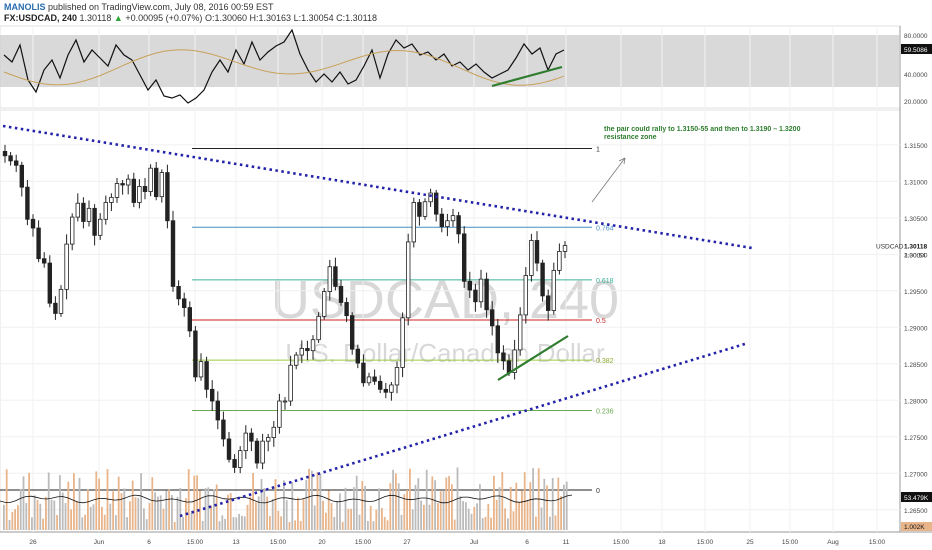  What do you see at coordinates (601, 321) in the screenshot?
I see `fib-level-label: 0.5` at bounding box center [601, 321].